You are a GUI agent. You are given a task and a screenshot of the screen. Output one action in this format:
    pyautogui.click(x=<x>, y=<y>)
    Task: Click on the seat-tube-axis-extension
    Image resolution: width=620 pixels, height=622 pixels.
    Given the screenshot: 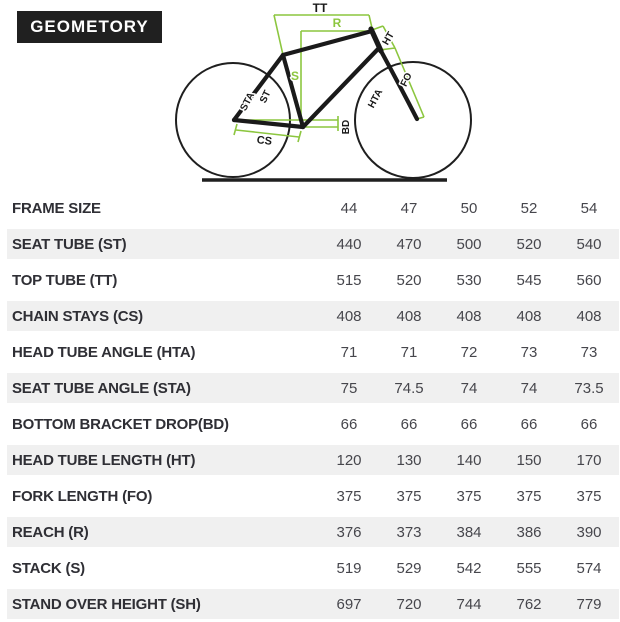 What is the action you would take?
    pyautogui.click(x=278, y=35)
    